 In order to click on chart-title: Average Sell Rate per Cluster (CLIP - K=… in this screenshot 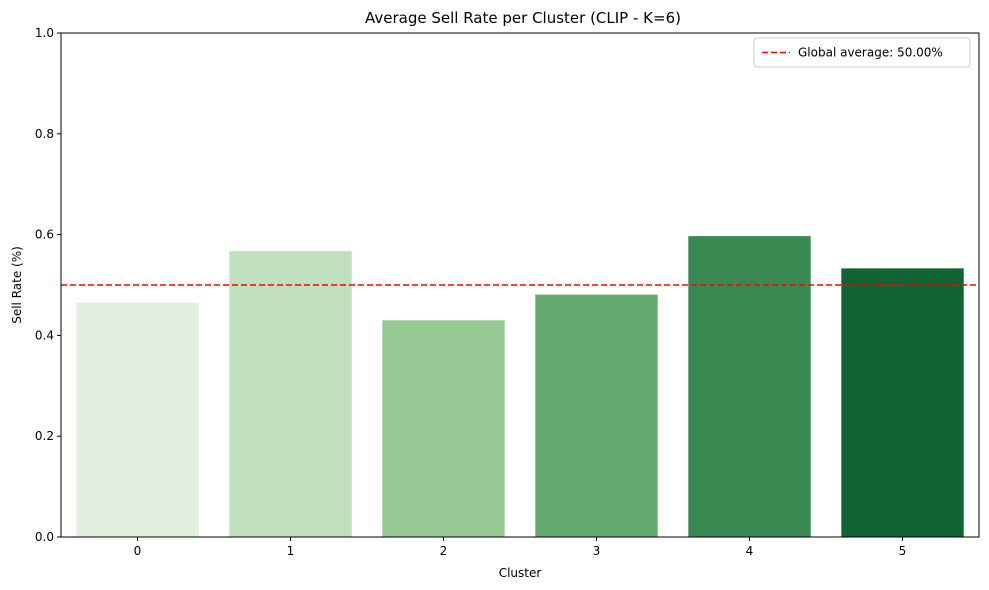, I will do `click(523, 18)`.